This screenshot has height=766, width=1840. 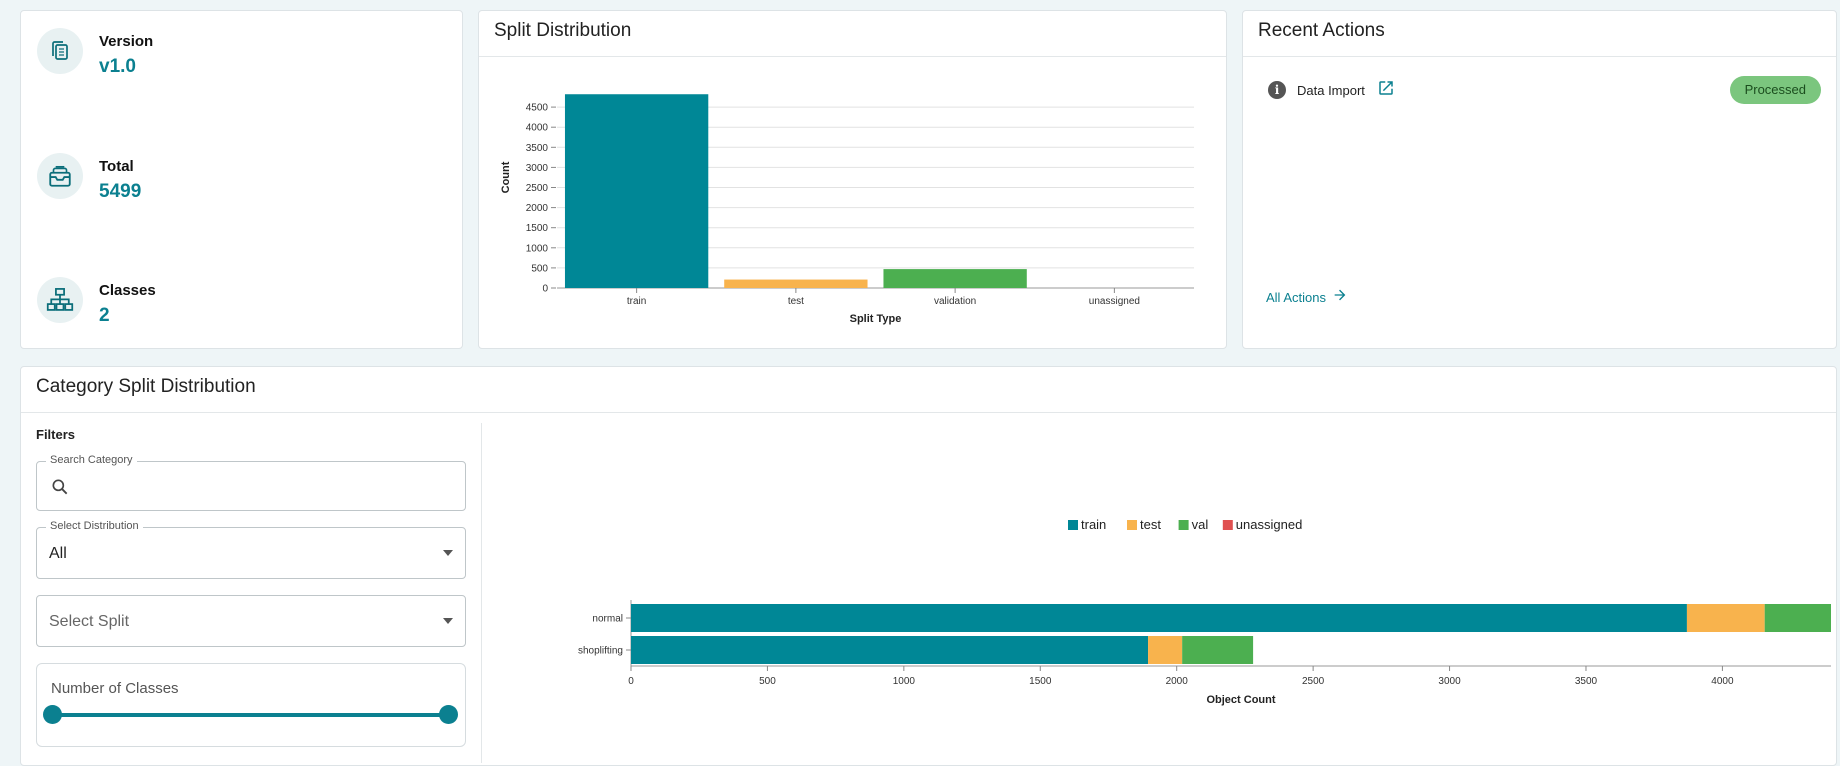 What do you see at coordinates (104, 315) in the screenshot?
I see `stat-value: 2` at bounding box center [104, 315].